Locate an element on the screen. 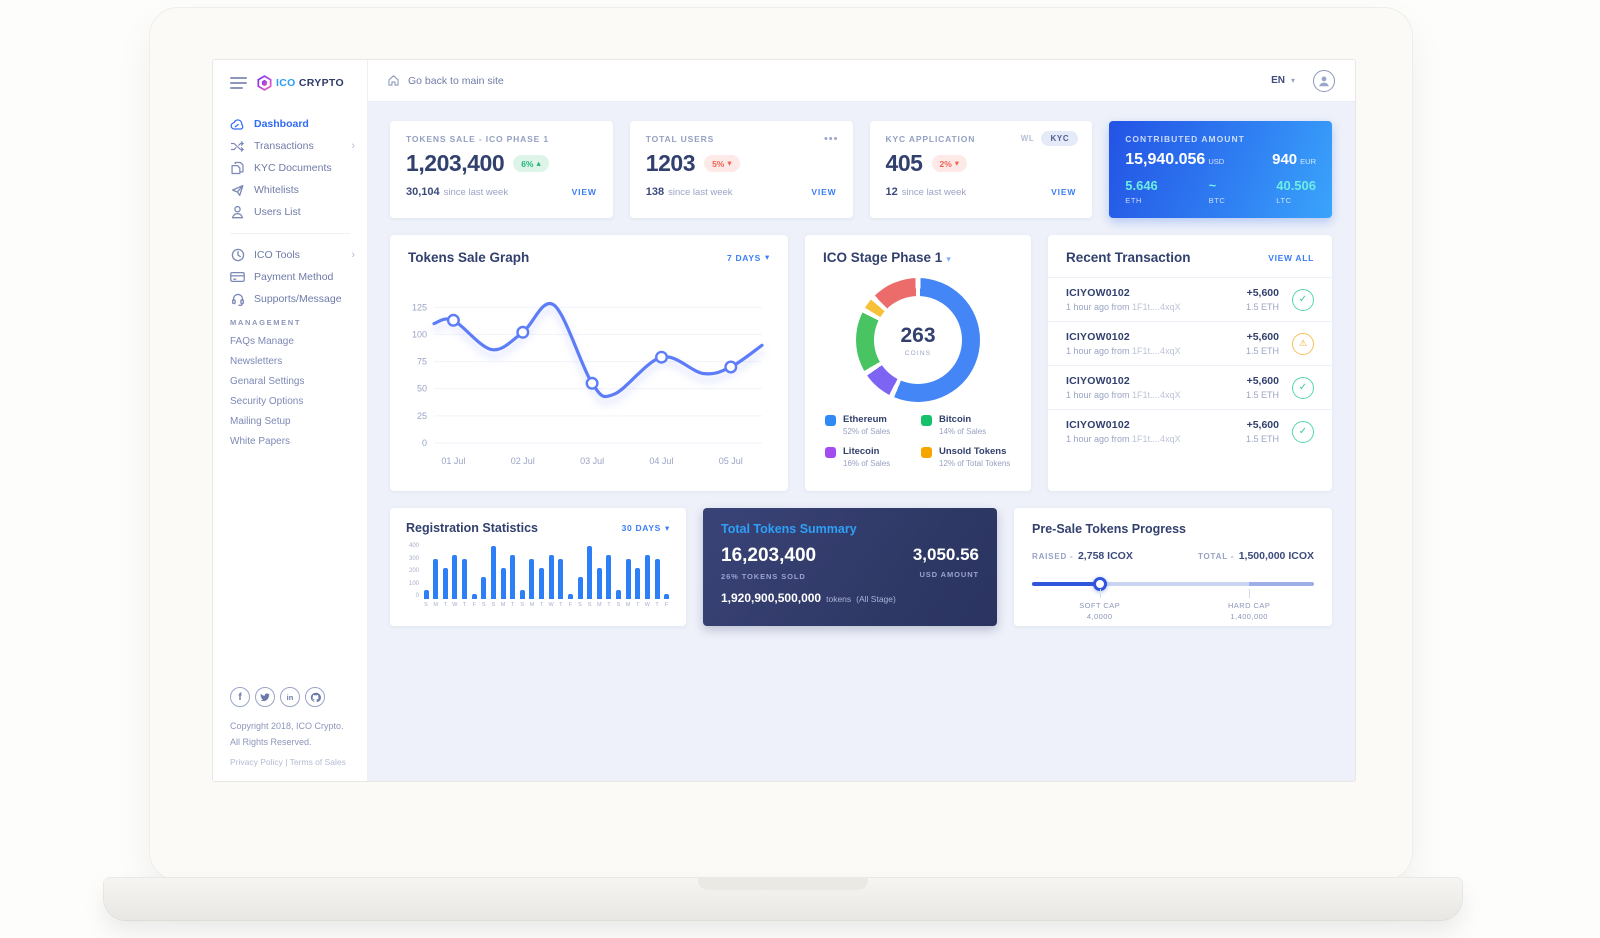  transaction-eth: 1.5 ETH is located at coordinates (1262, 395).